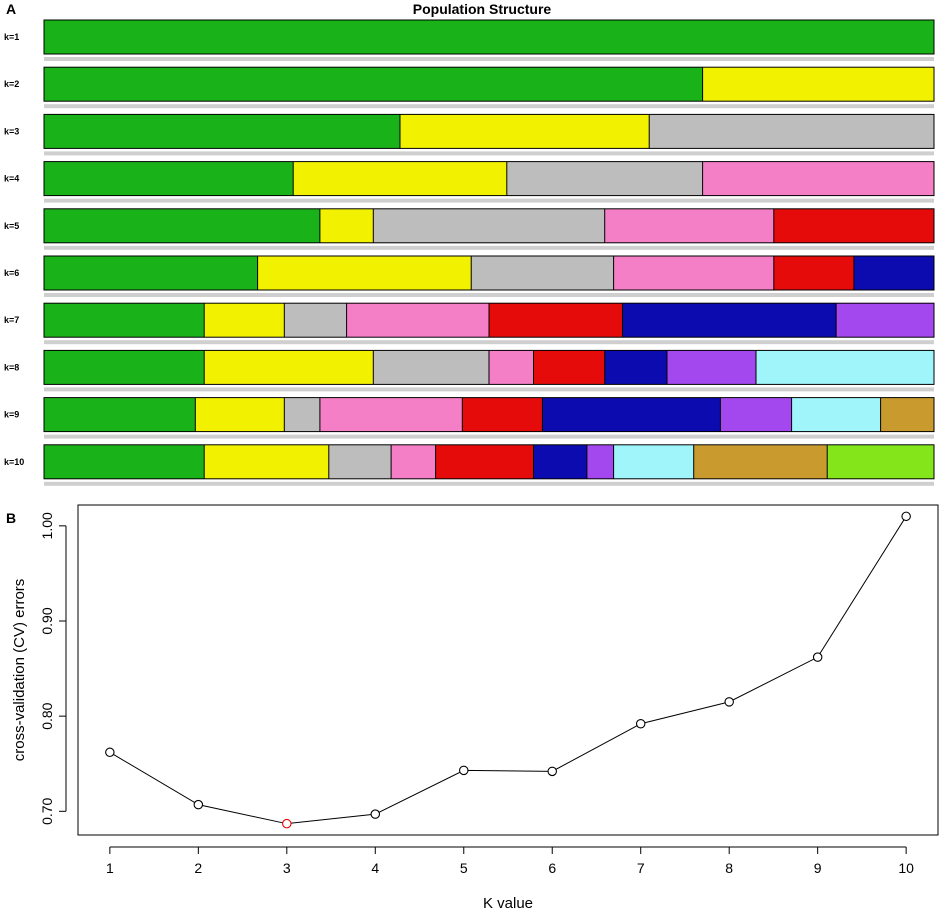 This screenshot has width=946, height=915. Describe the element at coordinates (791, 131) in the screenshot. I see `cluster-segment-k3-gray` at that location.